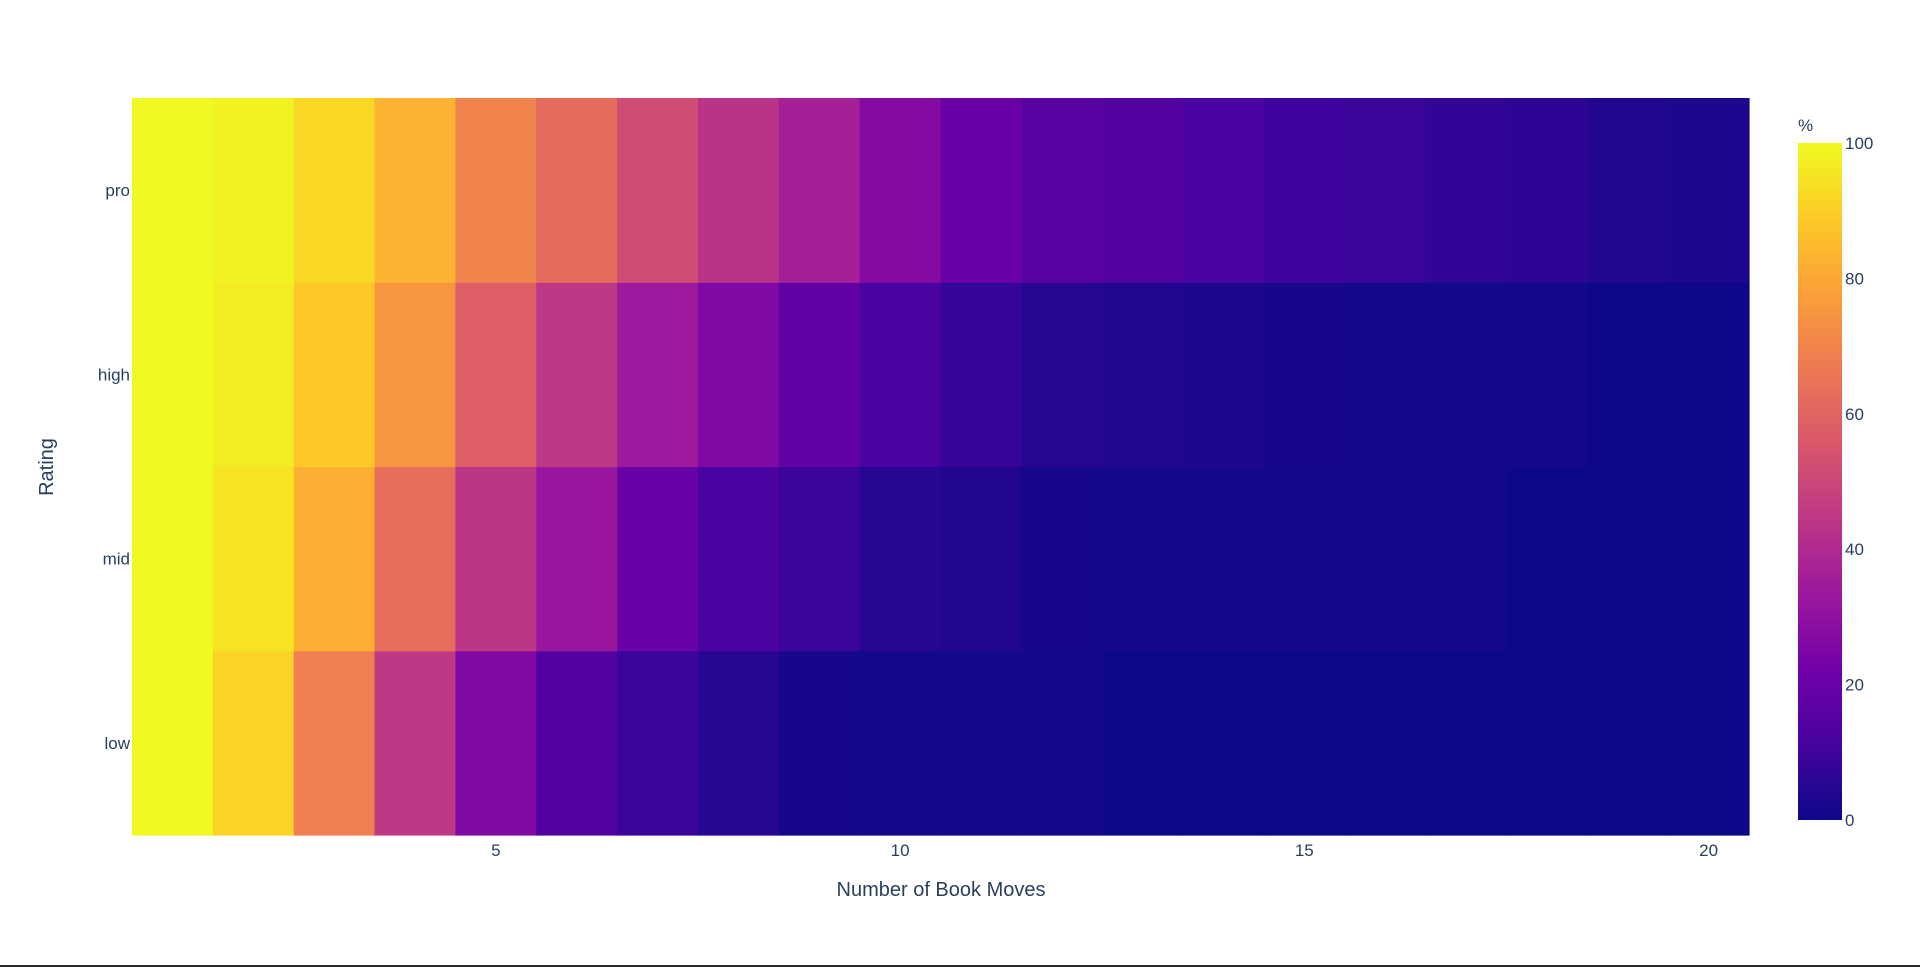 Image resolution: width=1920 pixels, height=969 pixels. I want to click on x-tick-10: 10, so click(900, 850).